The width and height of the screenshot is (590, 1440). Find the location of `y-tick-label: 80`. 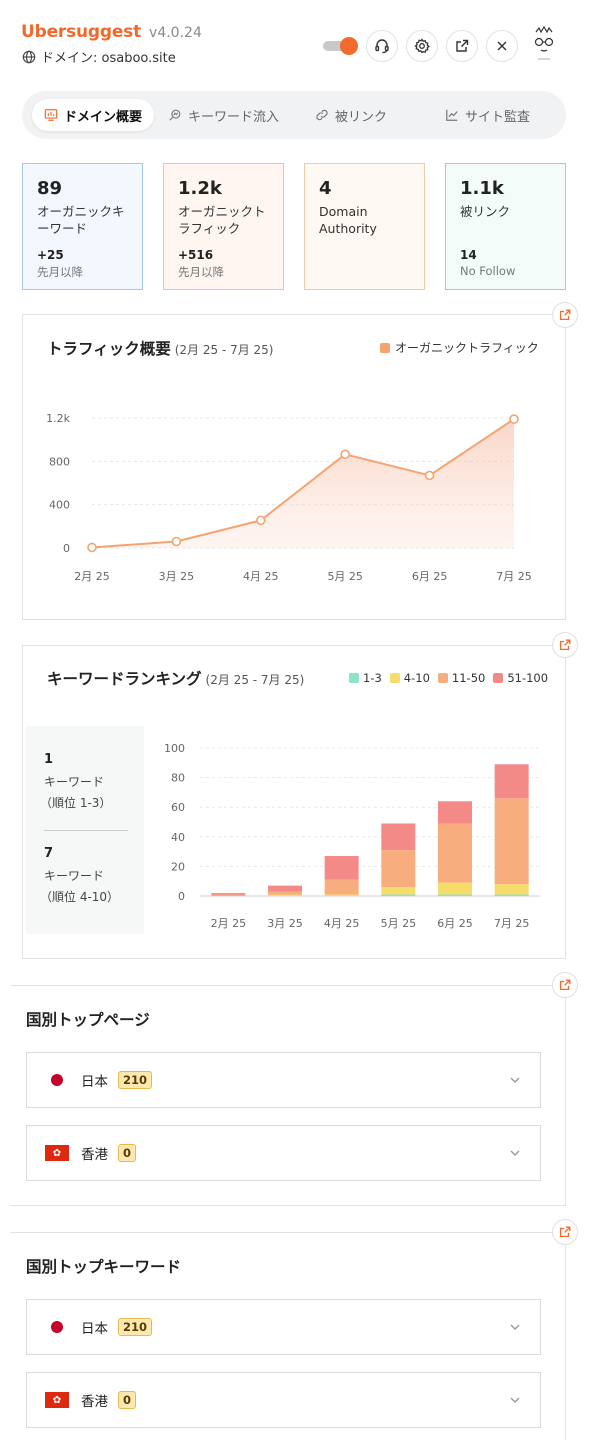

y-tick-label: 80 is located at coordinates (178, 778).